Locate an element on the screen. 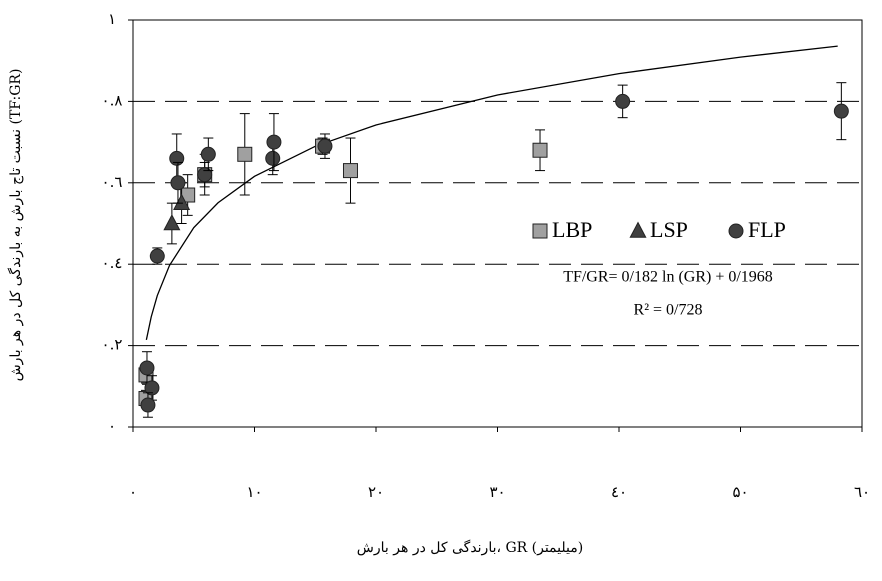 Image resolution: width=882 pixels, height=581 pixels. legend-label: LBP is located at coordinates (572, 229).